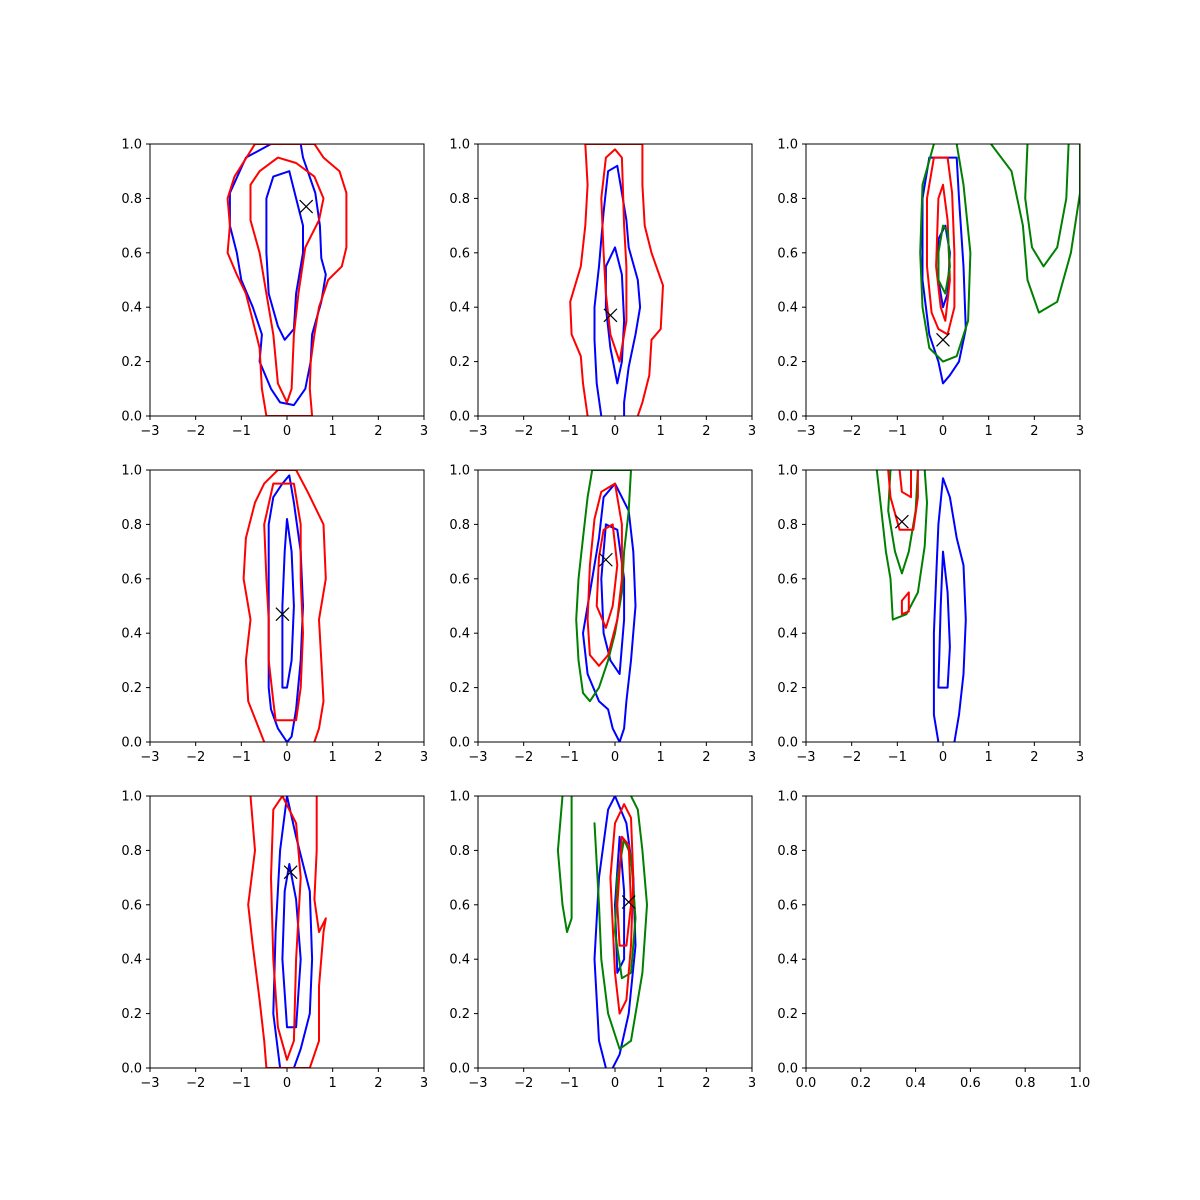 The width and height of the screenshot is (1200, 1200). I want to click on subplot-4: −3 −2 −1 0 1 2 3 0.0 0.2 0.4 0.6 0.8 1.0, so click(274, 615).